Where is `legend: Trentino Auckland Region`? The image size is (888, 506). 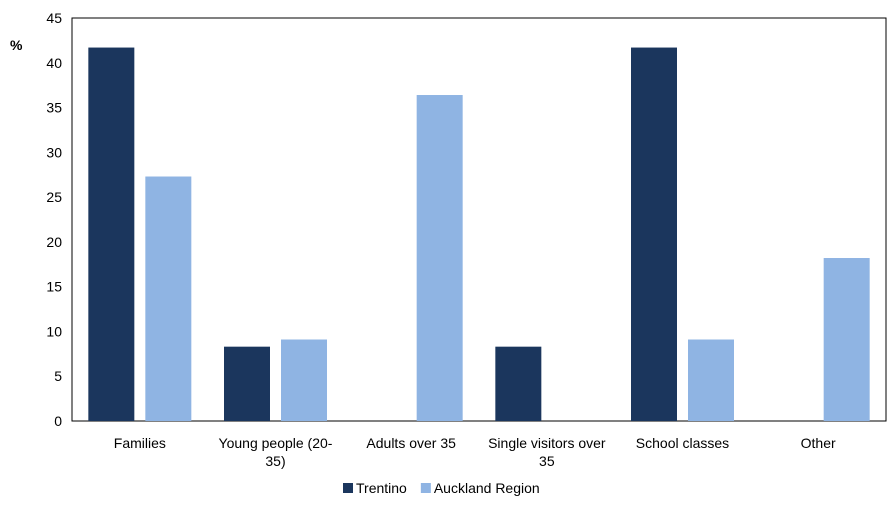
legend: Trentino Auckland Region is located at coordinates (441, 488).